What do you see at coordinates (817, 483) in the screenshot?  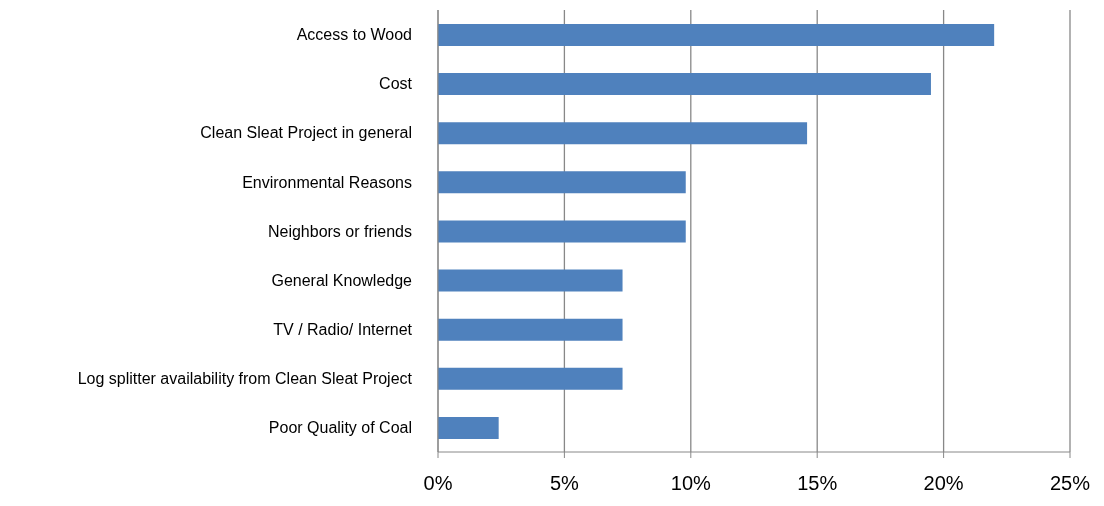 I see `x-tick-label: 15%` at bounding box center [817, 483].